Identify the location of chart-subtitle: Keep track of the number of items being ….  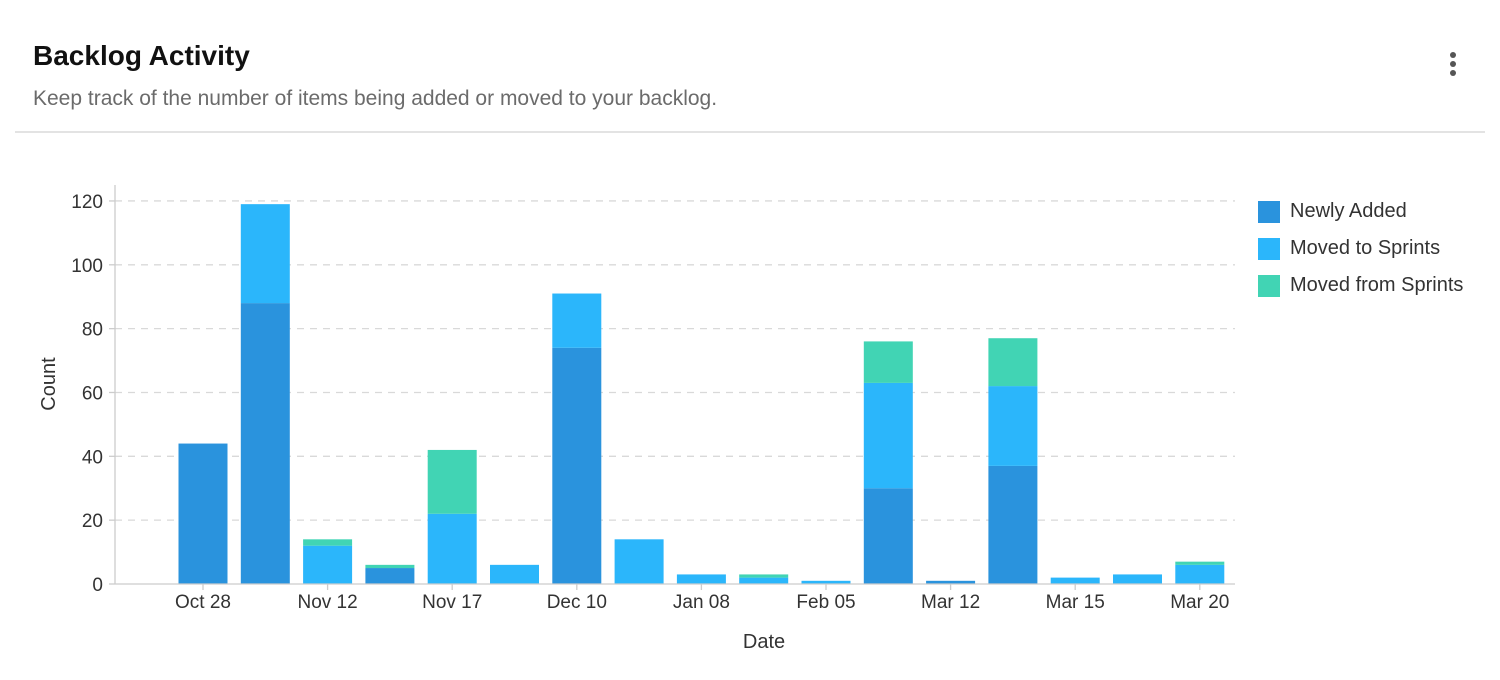
(375, 98).